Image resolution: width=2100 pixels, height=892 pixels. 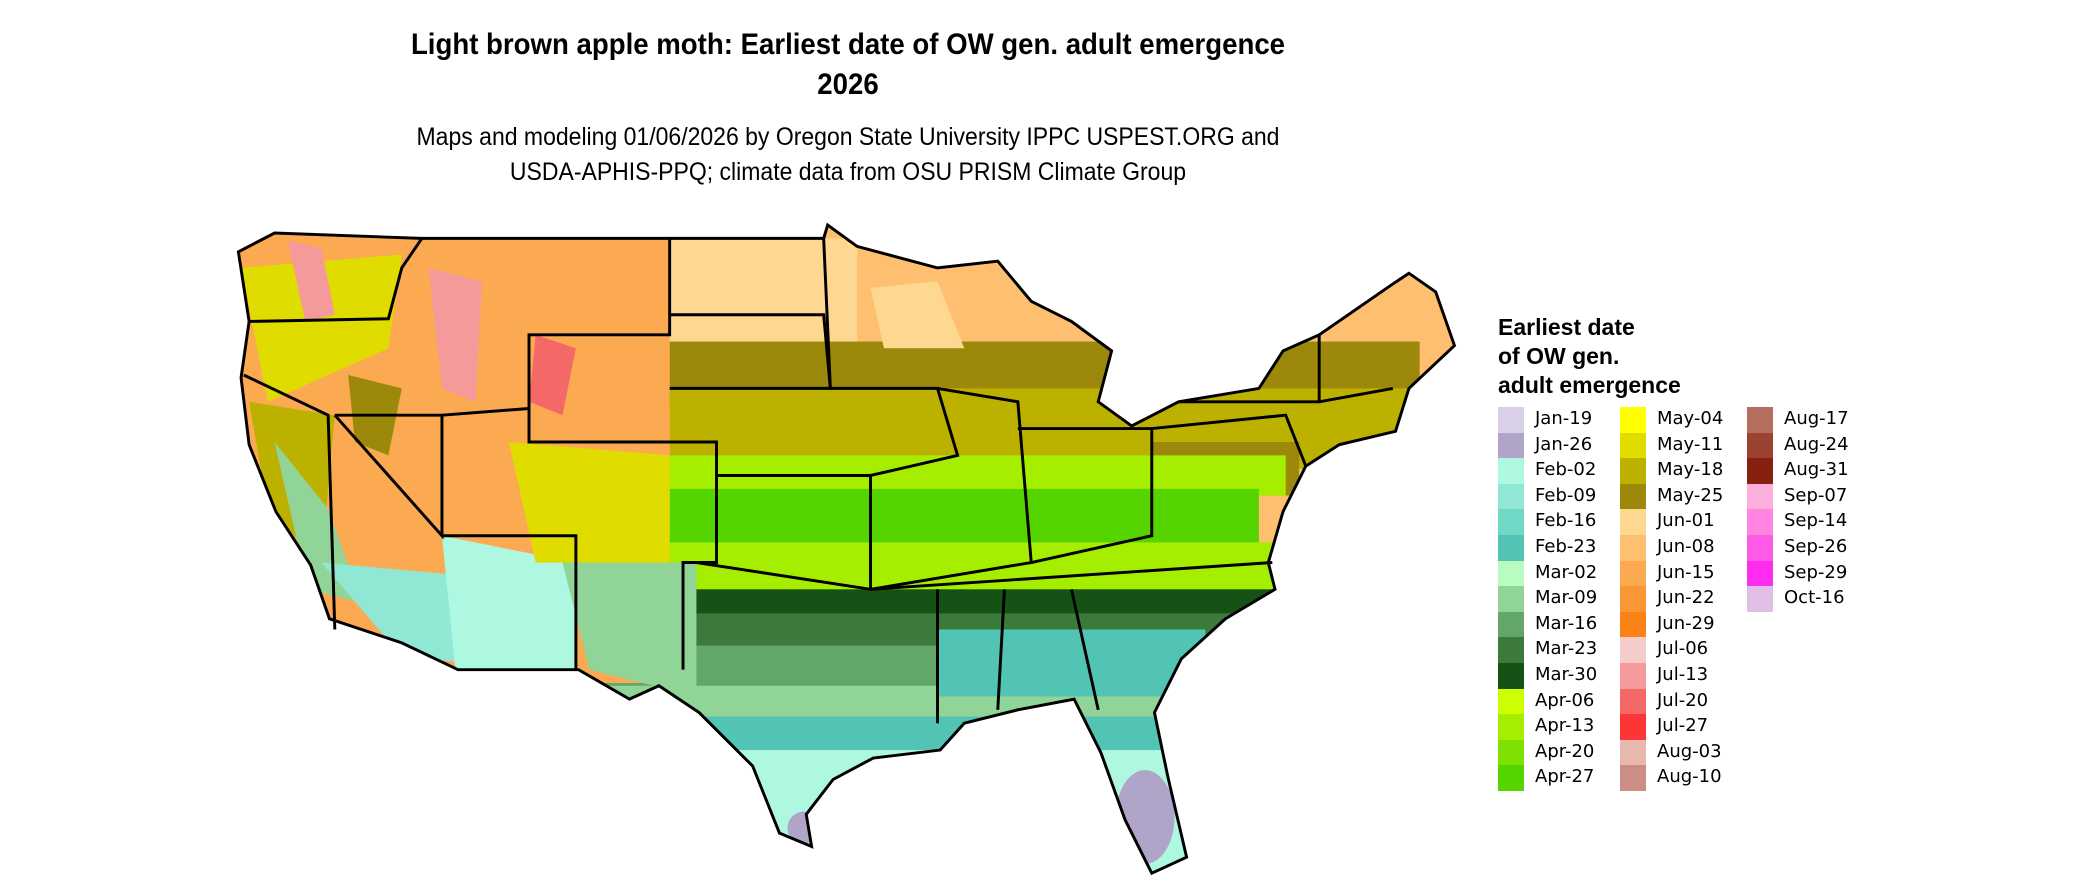 What do you see at coordinates (1816, 546) in the screenshot?
I see `legend-label: Sep-26` at bounding box center [1816, 546].